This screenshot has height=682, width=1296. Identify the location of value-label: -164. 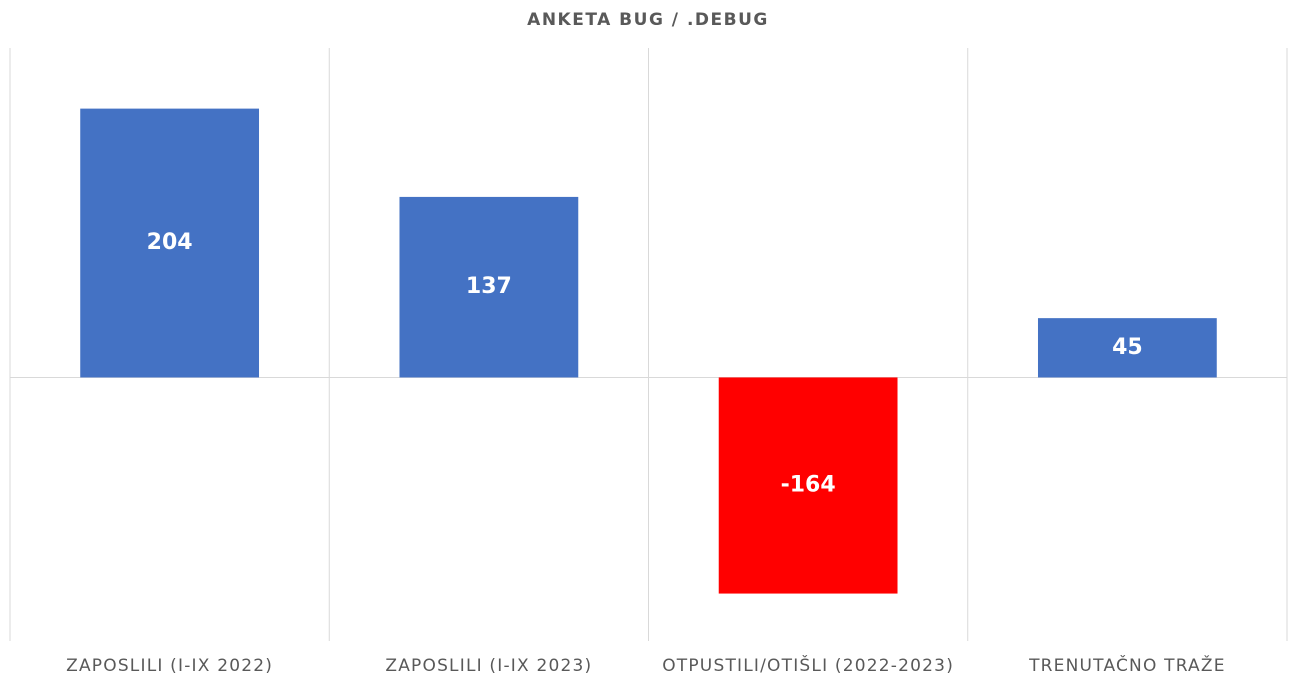
(808, 485).